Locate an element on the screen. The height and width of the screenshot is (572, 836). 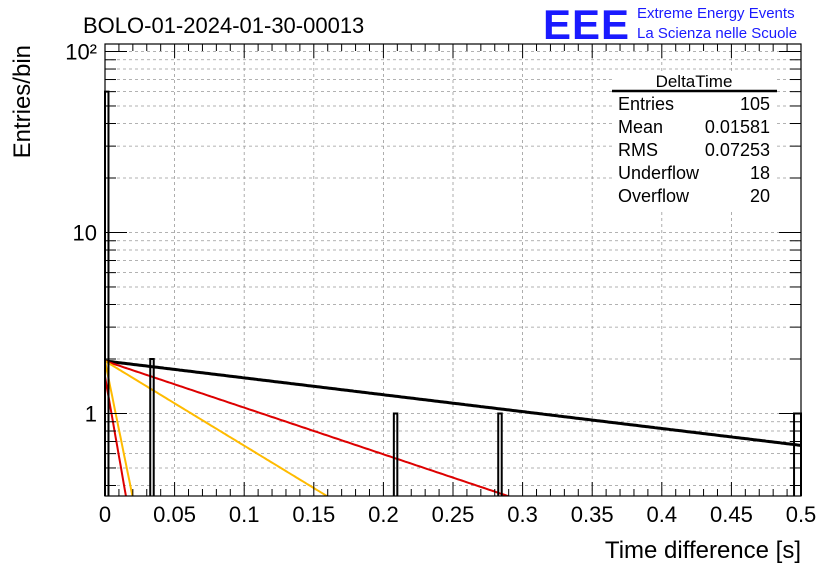
x-tick-label: 0.1 is located at coordinates (244, 514).